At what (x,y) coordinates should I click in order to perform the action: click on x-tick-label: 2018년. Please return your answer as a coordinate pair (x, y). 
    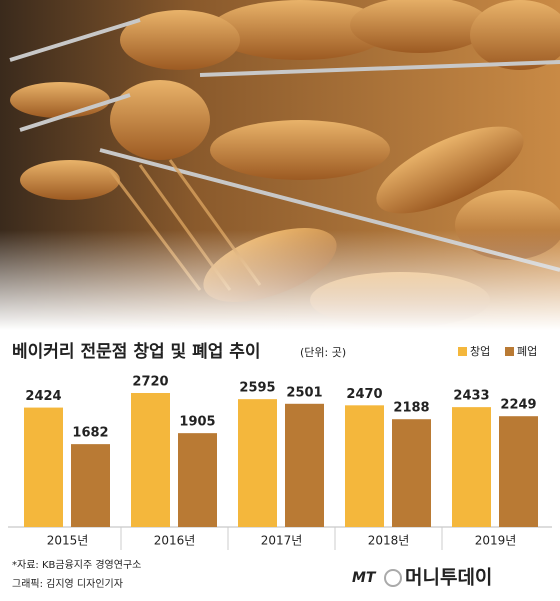
    Looking at the image, I should click on (389, 541).